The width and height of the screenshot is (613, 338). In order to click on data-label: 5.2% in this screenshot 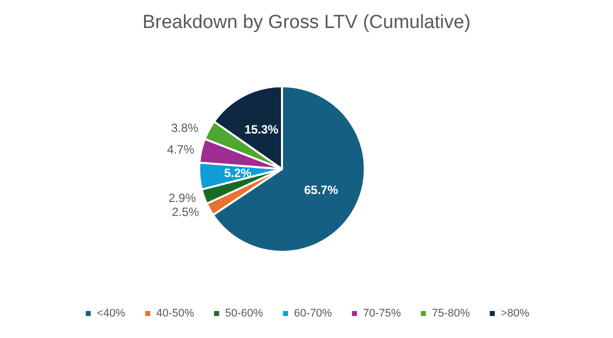, I will do `click(238, 173)`.